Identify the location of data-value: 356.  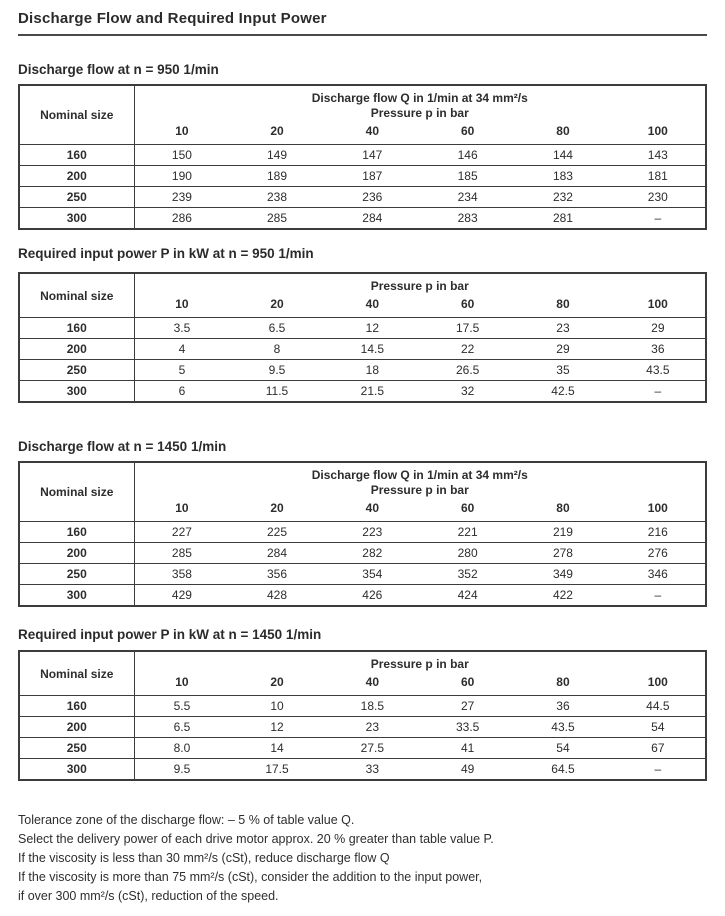
(277, 574).